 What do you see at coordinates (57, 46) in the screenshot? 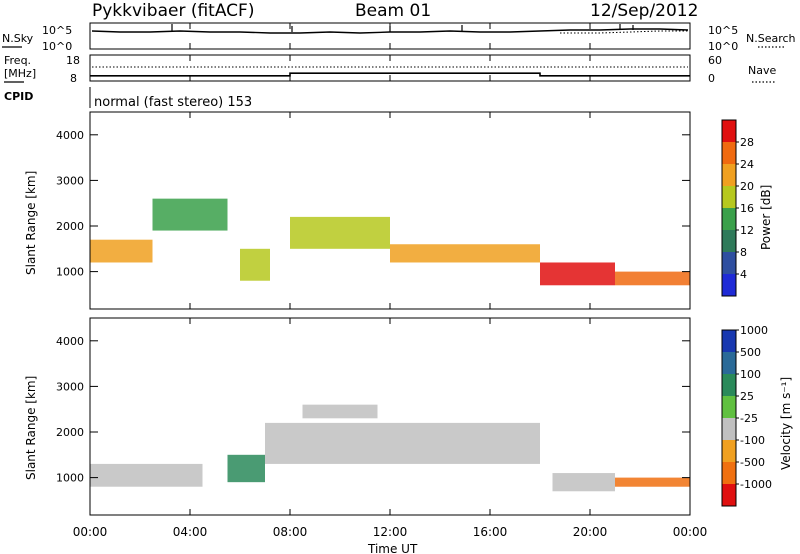
I see `noise-left-tick-bottom: 10^0` at bounding box center [57, 46].